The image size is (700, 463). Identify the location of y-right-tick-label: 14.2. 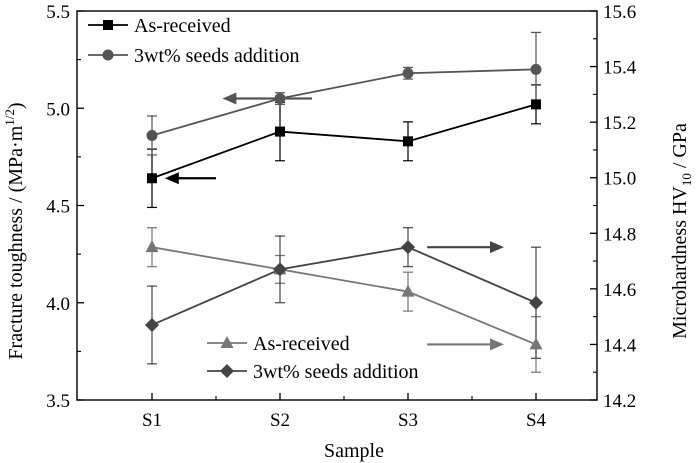
(619, 401).